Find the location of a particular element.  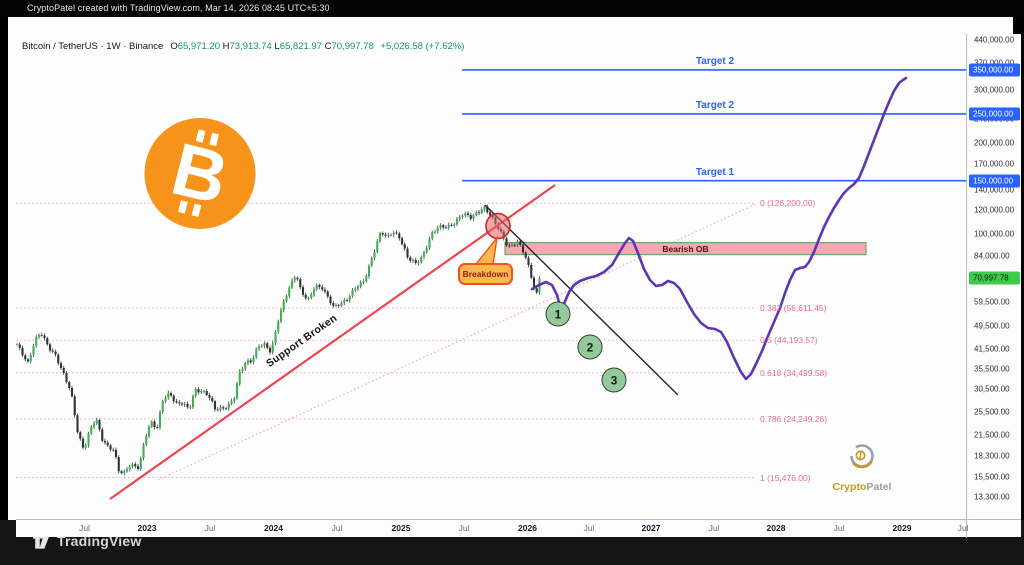

fib-level-label: 0.5 (44,193.57) is located at coordinates (789, 340).